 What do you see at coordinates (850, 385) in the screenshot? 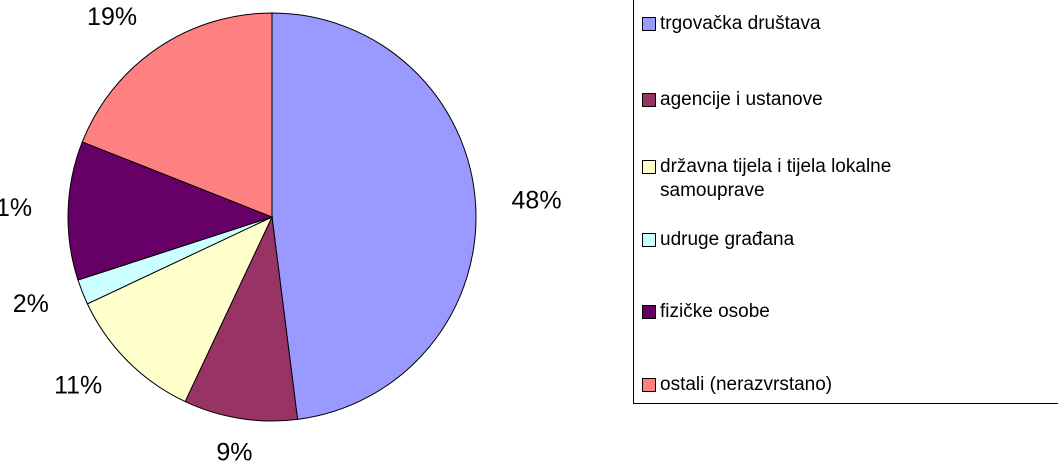
I see `legend-item: ostali (nerazvrstano)` at bounding box center [850, 385].